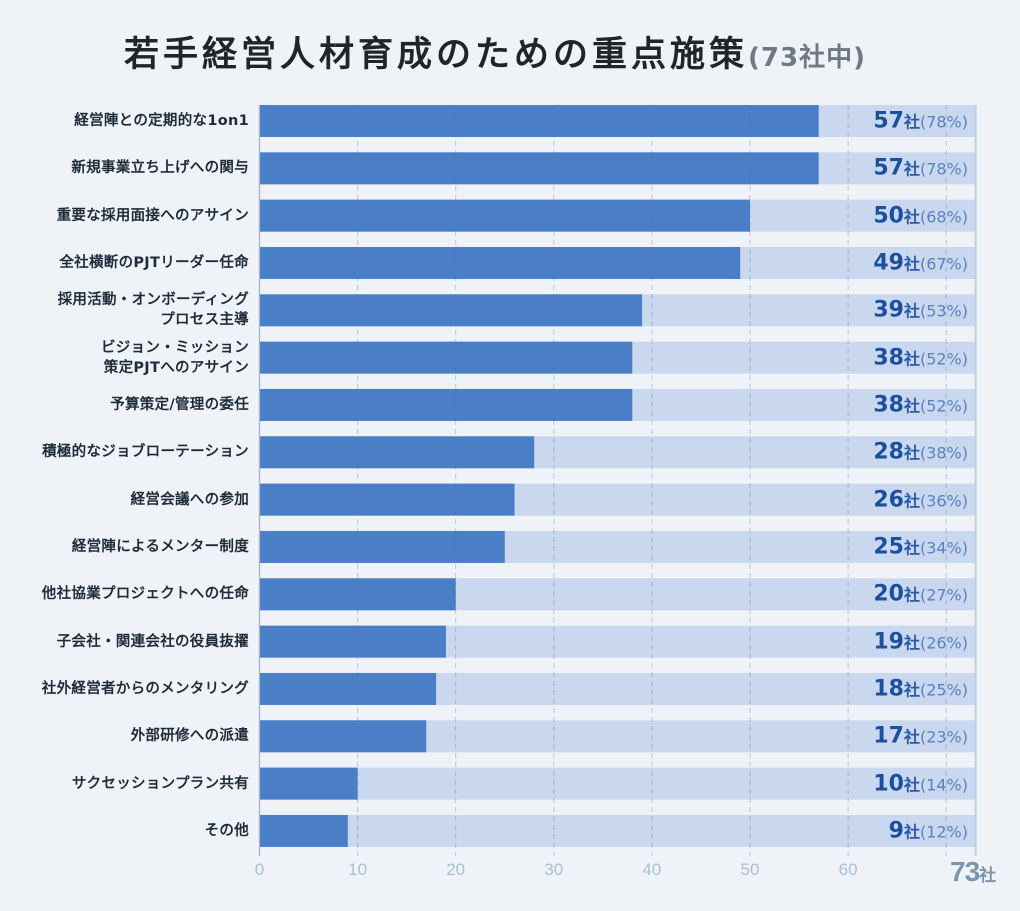 The image size is (1020, 911). What do you see at coordinates (888, 784) in the screenshot?
I see `value-count: 10` at bounding box center [888, 784].